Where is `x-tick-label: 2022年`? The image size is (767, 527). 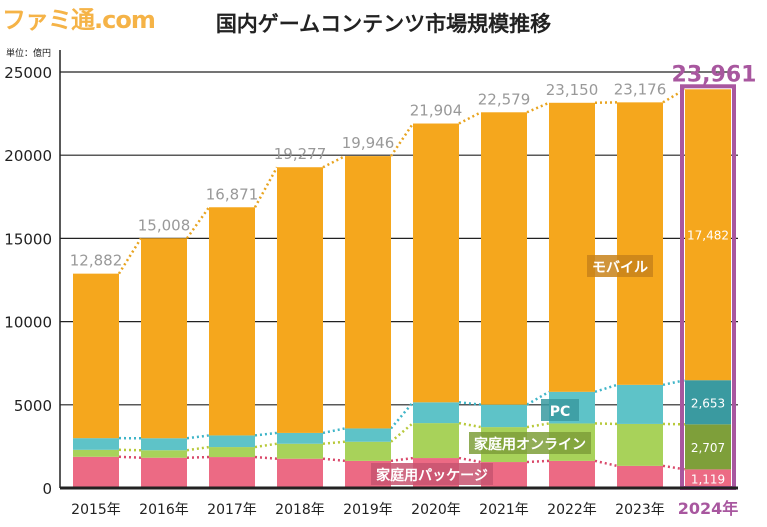
x-tick-label: 2022年 is located at coordinates (572, 510).